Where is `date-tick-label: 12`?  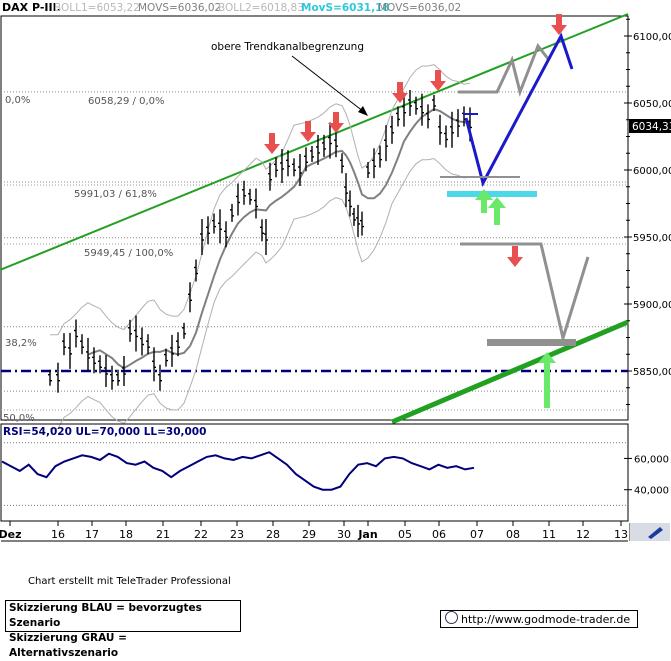 date-tick-label: 12 is located at coordinates (583, 534).